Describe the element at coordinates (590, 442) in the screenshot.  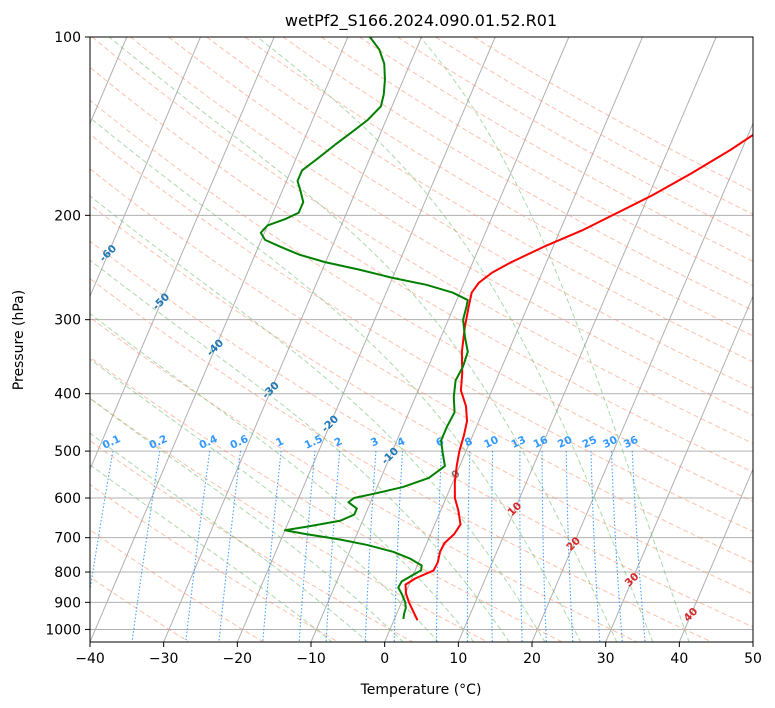
I see `mixing-ratio-label: 25` at that location.